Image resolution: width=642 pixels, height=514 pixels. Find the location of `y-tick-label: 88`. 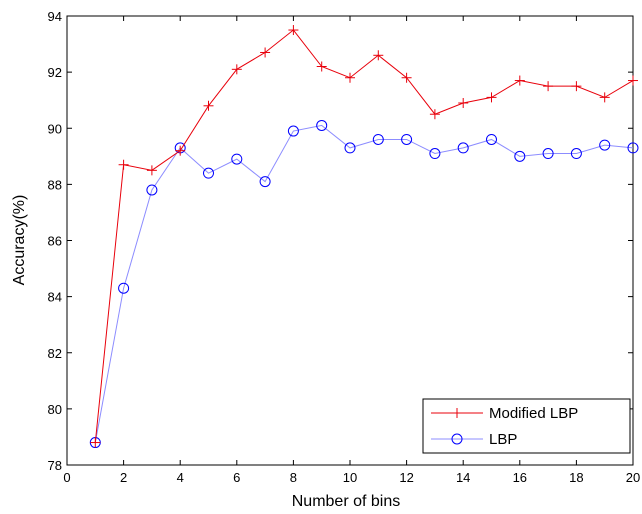

y-tick-label: 88 is located at coordinates (55, 184).